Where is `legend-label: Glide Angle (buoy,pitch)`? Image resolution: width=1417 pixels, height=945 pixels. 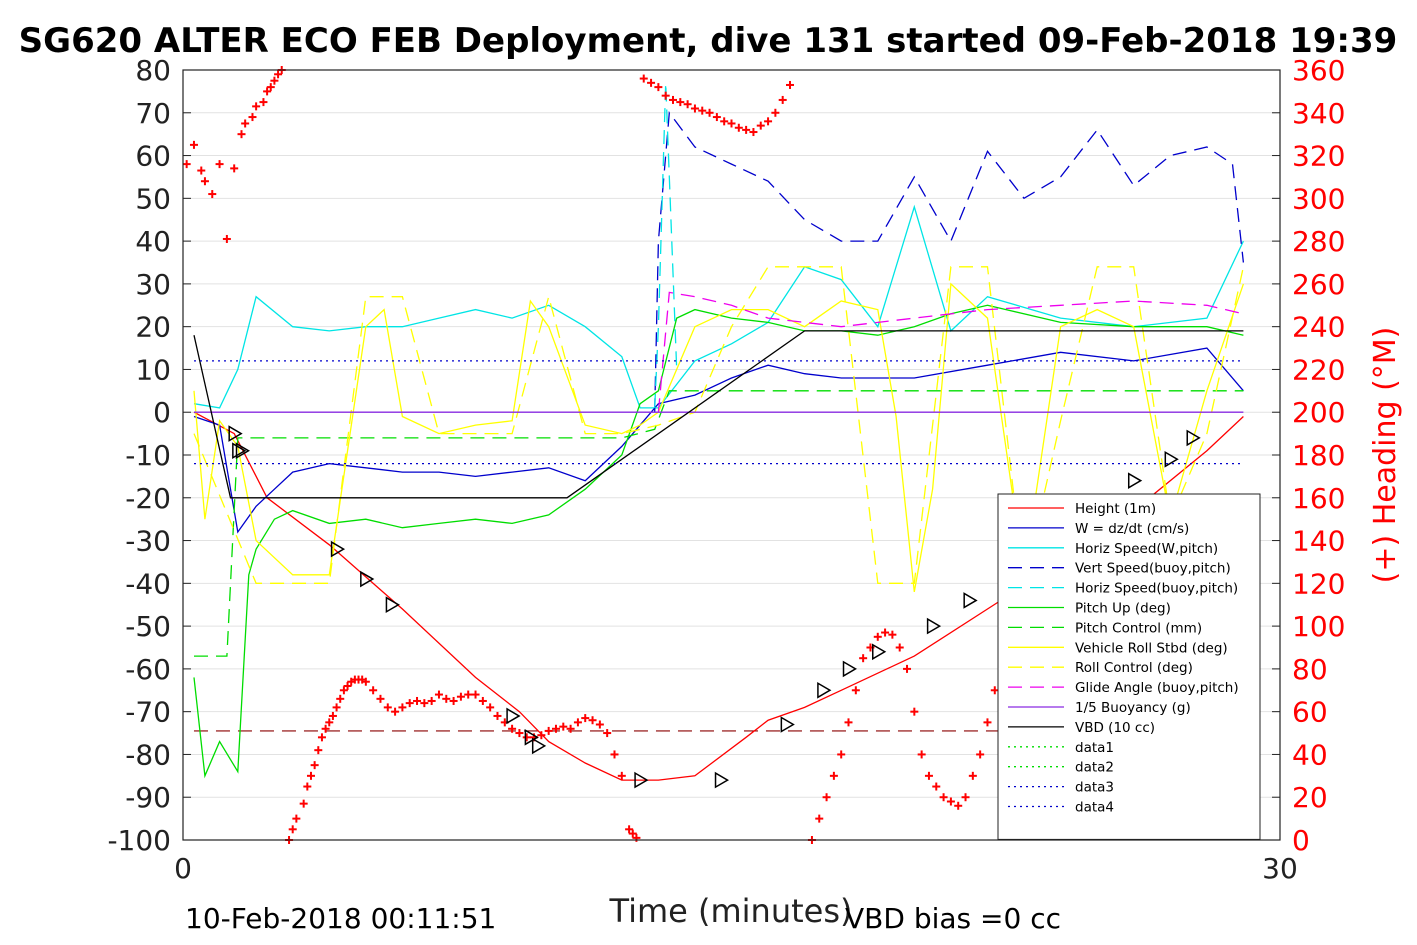
legend-label: Glide Angle (buoy,pitch) is located at coordinates (1157, 688).